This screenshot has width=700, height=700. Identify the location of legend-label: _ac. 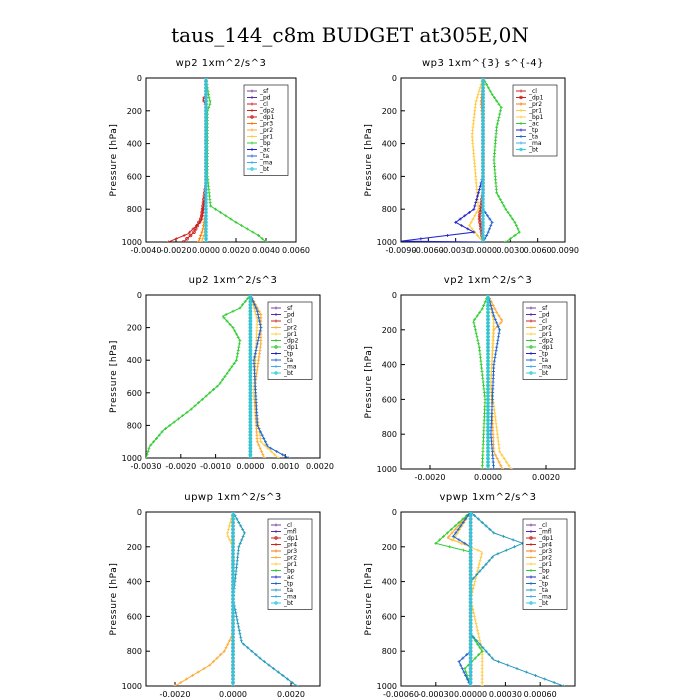
(533, 124).